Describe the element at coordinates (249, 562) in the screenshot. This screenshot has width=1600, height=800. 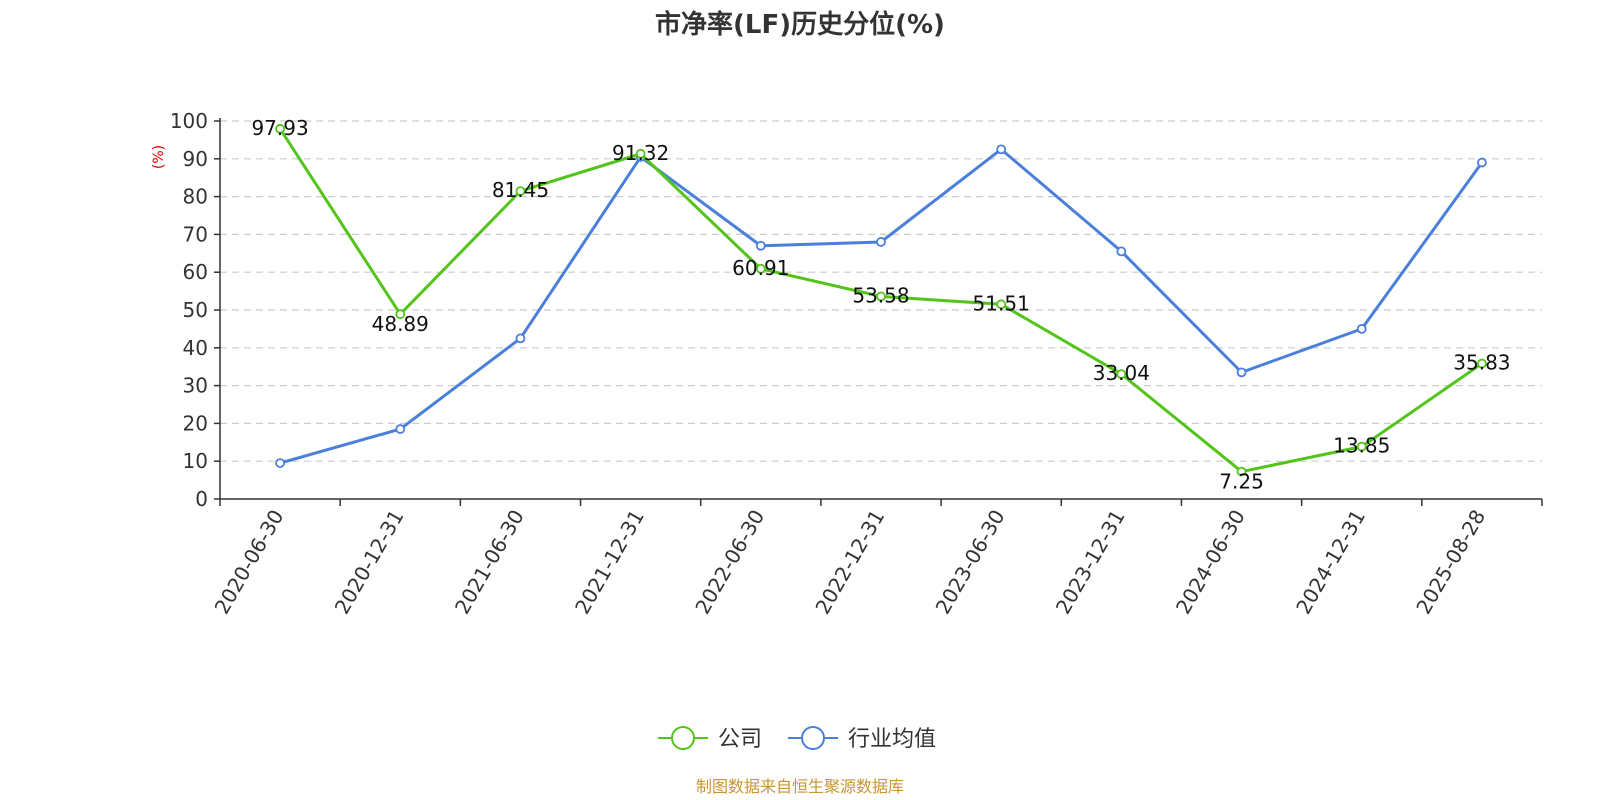
I see `x-tick-label: 2020-06-30` at that location.